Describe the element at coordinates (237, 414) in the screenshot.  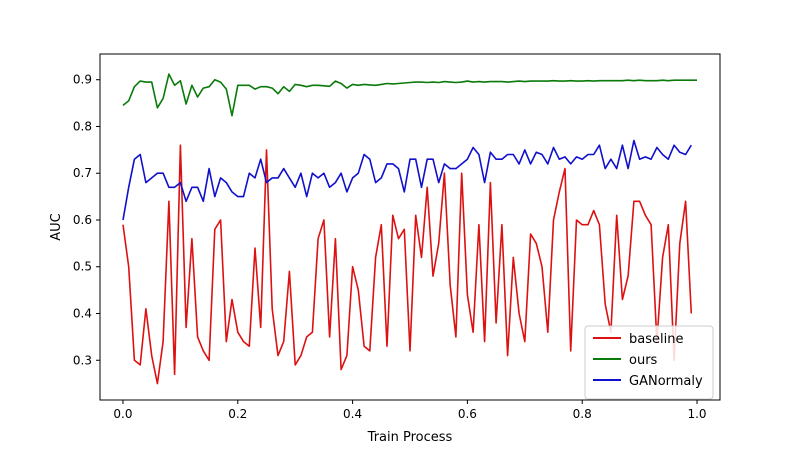
I see `x-tick-label: 0.2` at that location.